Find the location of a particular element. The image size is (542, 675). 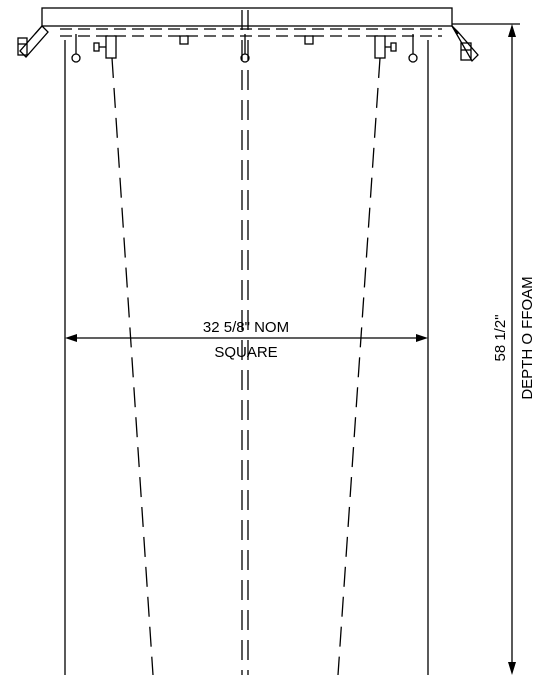

left-bracket-clamp is located at coordinates (22, 46).